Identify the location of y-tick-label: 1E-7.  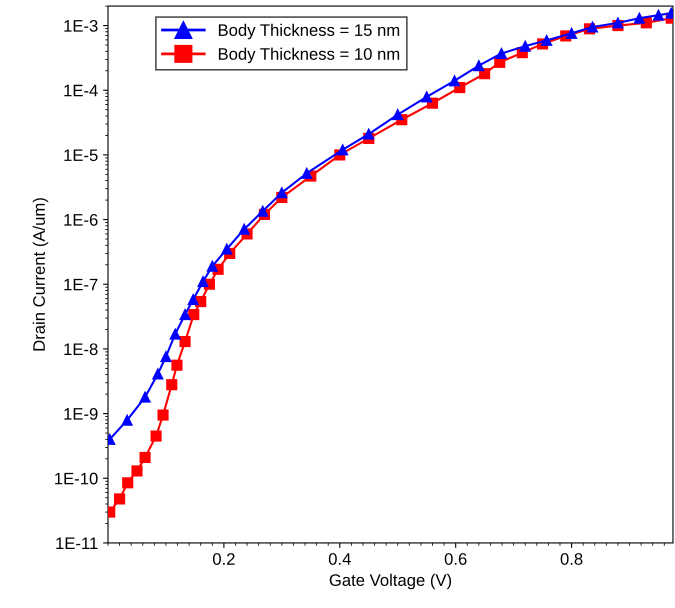
(81, 284).